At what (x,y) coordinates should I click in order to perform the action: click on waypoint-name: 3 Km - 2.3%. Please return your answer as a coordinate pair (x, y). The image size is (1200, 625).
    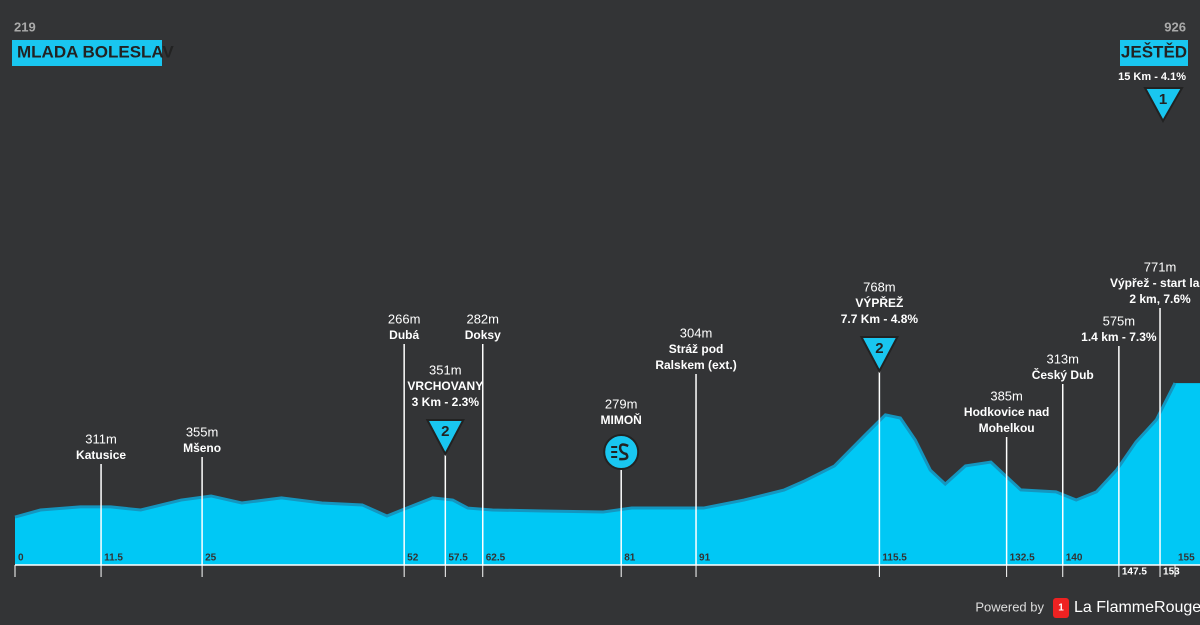
    Looking at the image, I should click on (446, 402).